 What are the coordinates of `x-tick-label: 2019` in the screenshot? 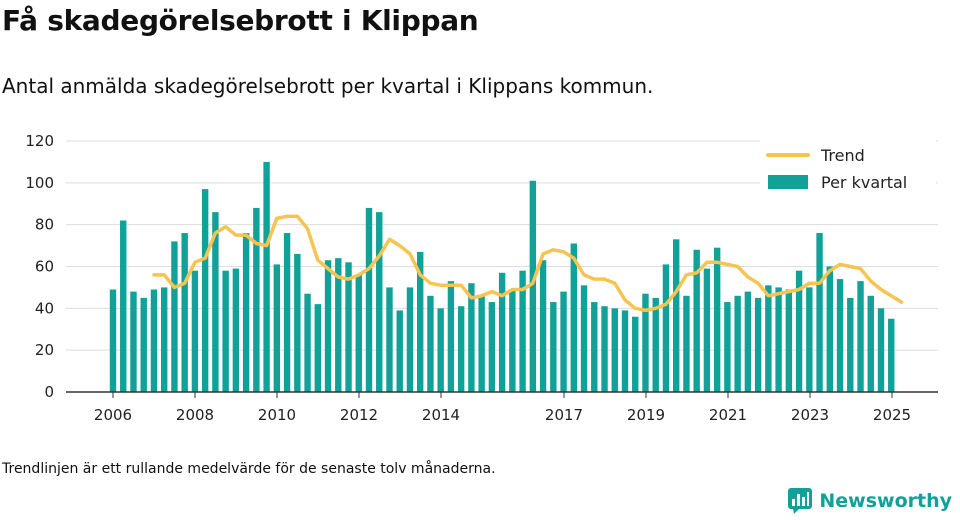 It's located at (646, 415).